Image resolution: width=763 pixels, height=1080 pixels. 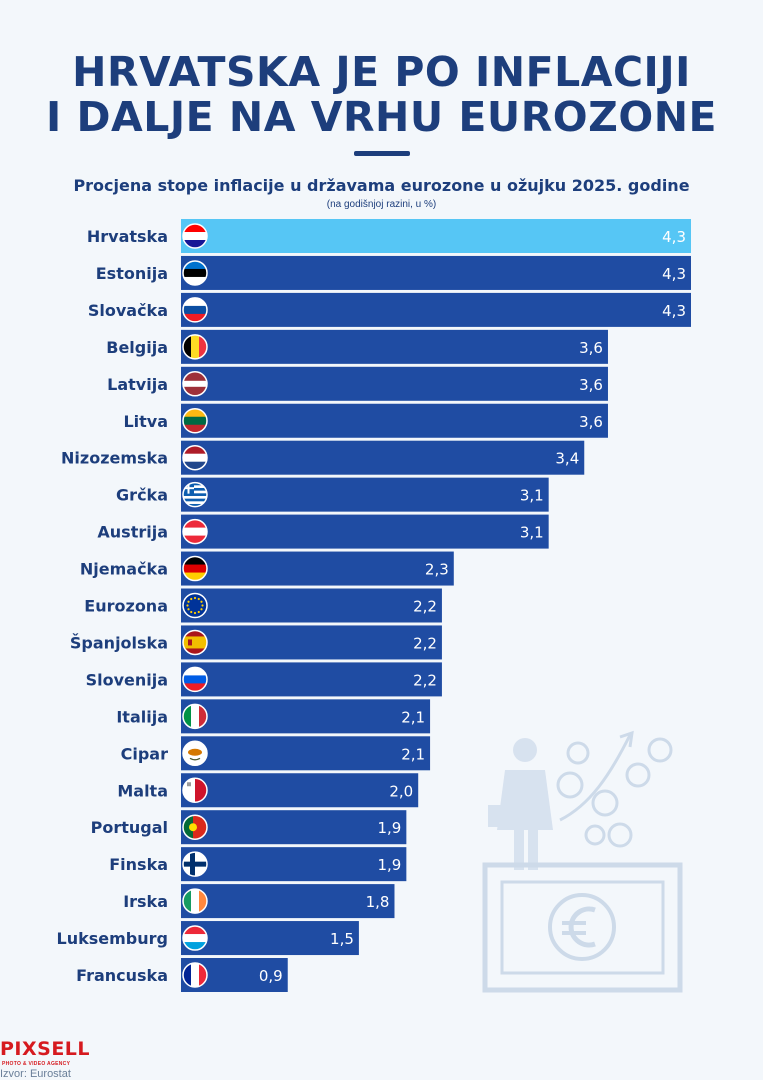 What do you see at coordinates (294, 864) in the screenshot?
I see `bar-finska` at bounding box center [294, 864].